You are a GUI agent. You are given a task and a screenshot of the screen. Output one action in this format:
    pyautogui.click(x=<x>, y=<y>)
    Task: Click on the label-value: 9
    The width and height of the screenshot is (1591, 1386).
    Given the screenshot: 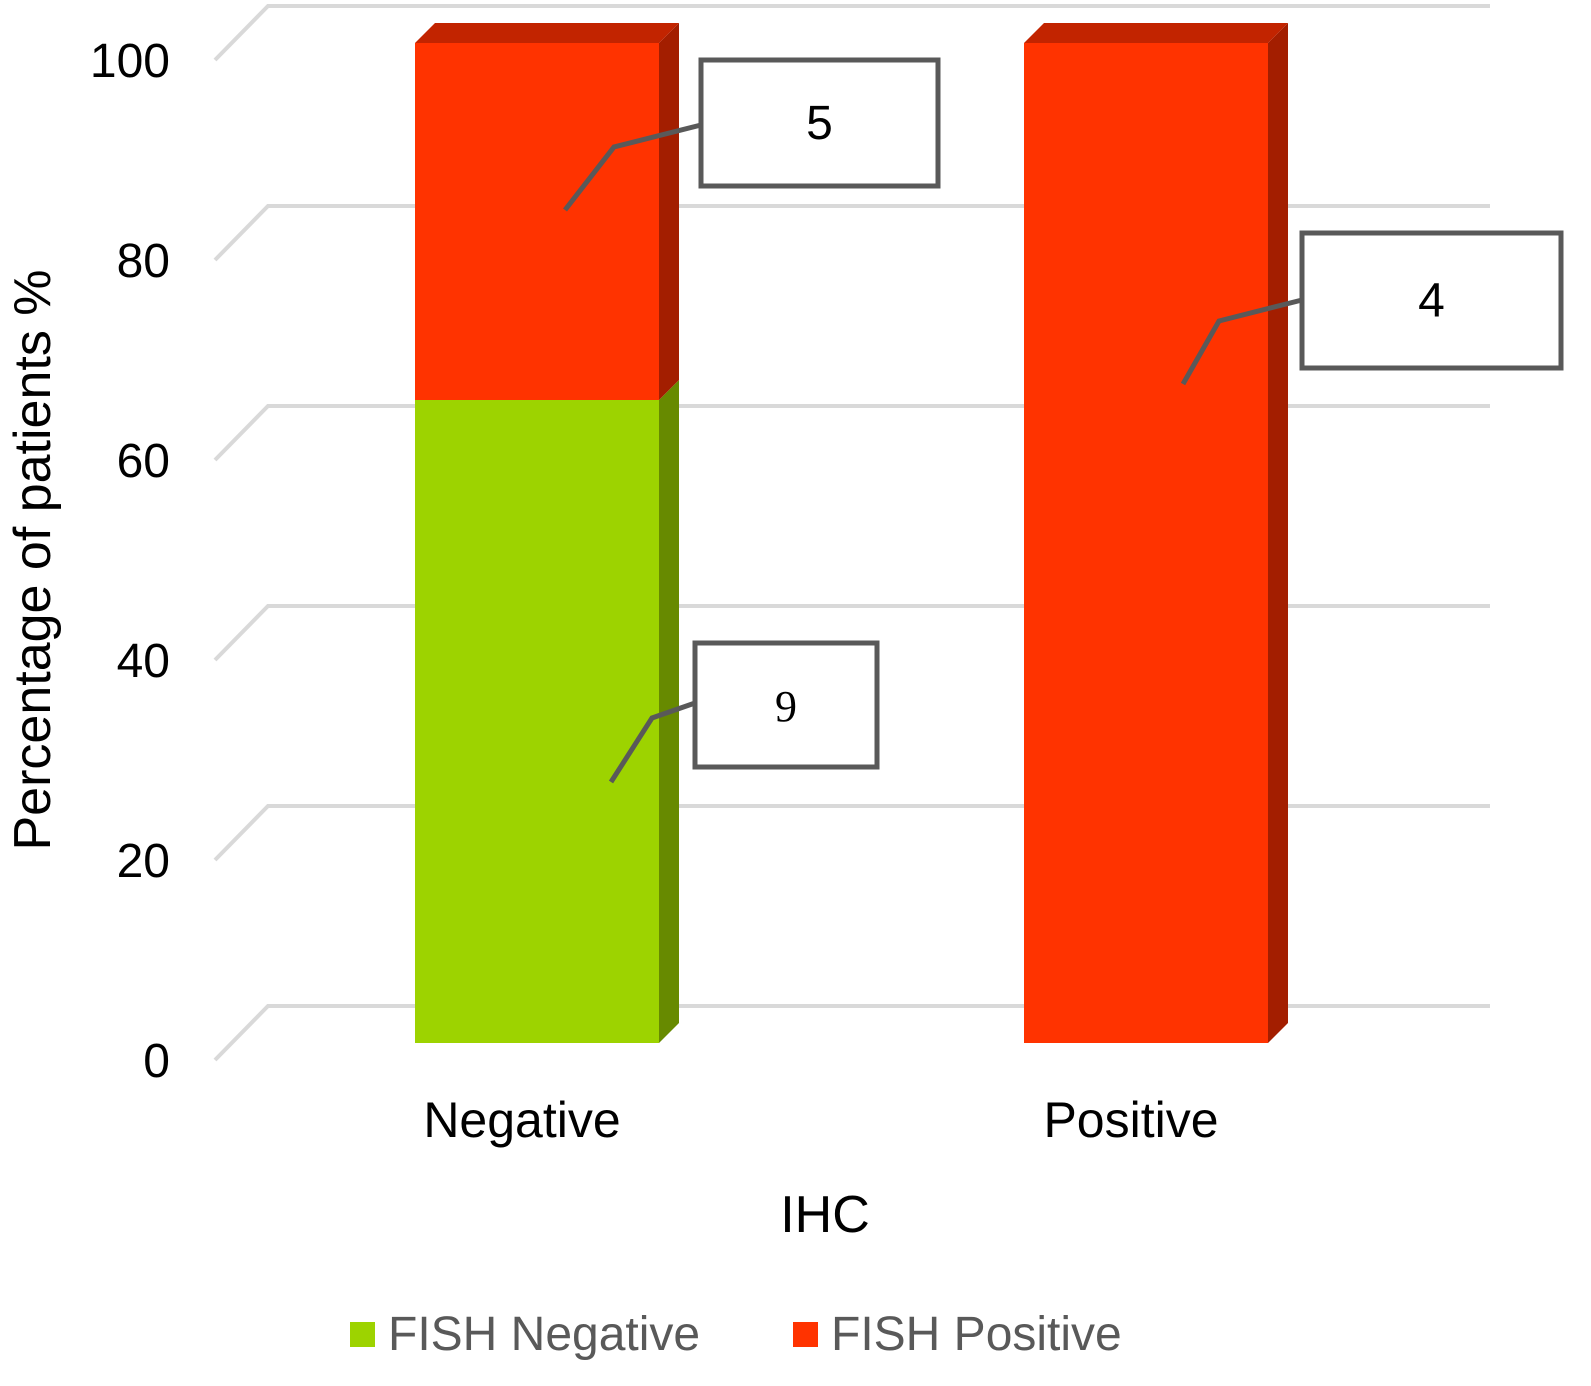 What is the action you would take?
    pyautogui.click(x=786, y=706)
    